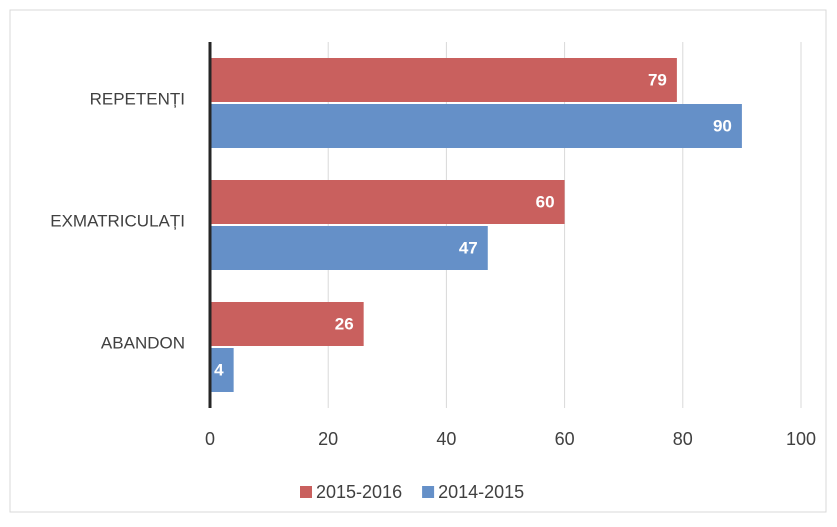 The height and width of the screenshot is (527, 837). I want to click on y-tick-label: EXMATRICULAȚI, so click(117, 220).